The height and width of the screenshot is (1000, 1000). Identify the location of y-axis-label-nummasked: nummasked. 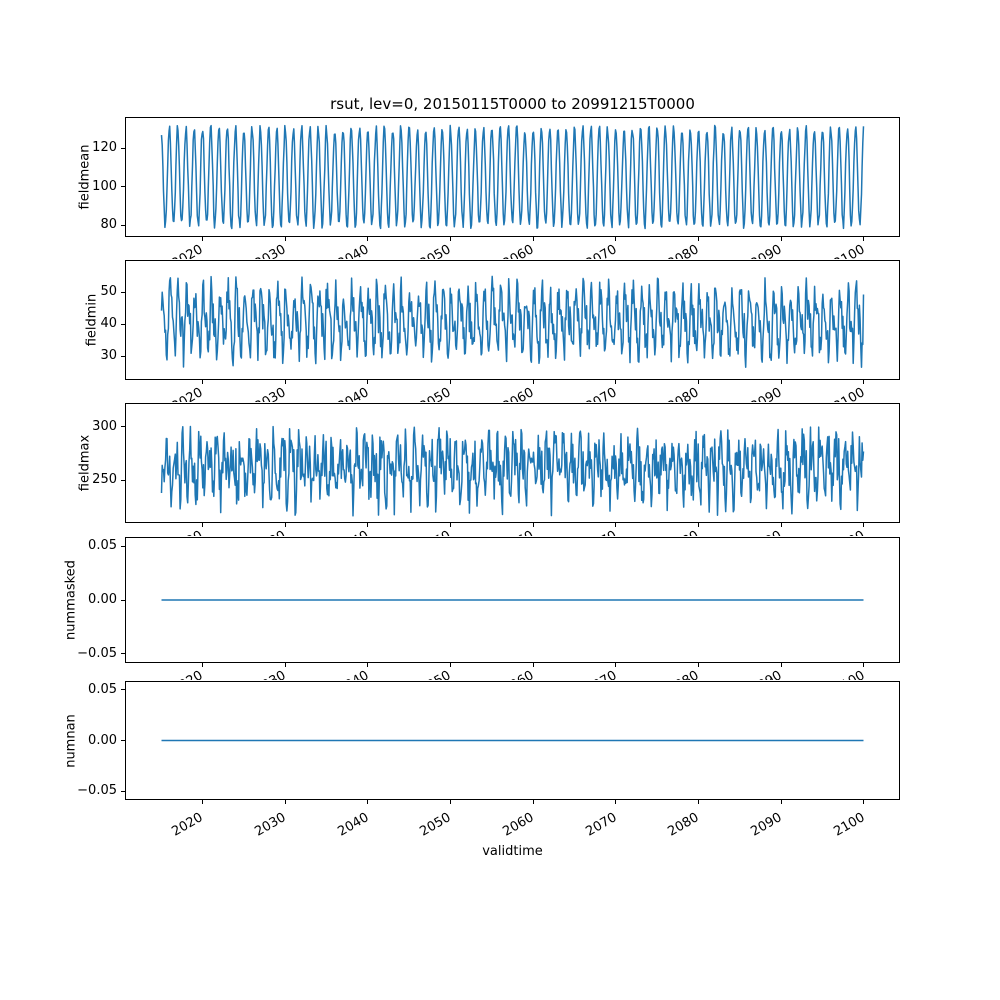
(70, 600).